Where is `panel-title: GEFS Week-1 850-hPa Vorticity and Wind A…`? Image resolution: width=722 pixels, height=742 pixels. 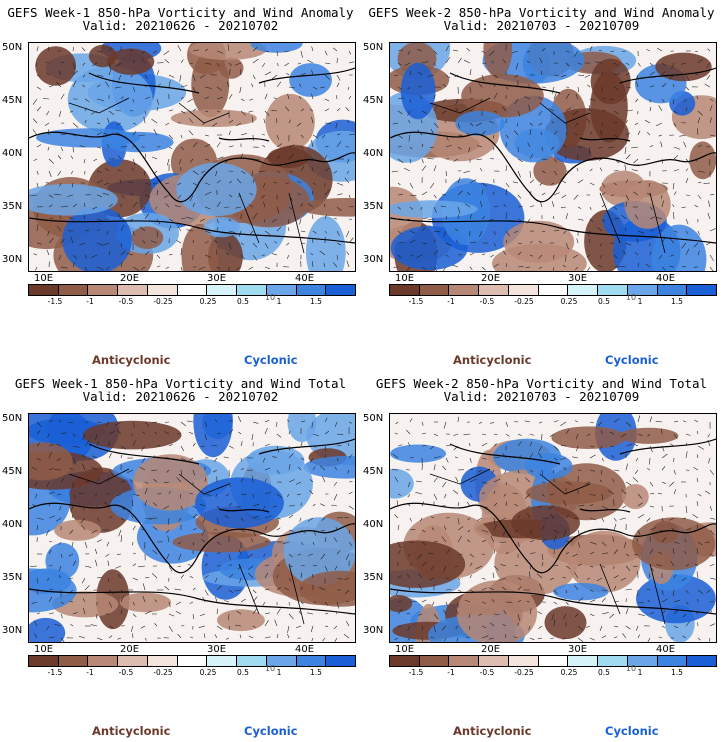 panel-title: GEFS Week-1 850-hPa Vorticity and Wind A… is located at coordinates (180, 12).